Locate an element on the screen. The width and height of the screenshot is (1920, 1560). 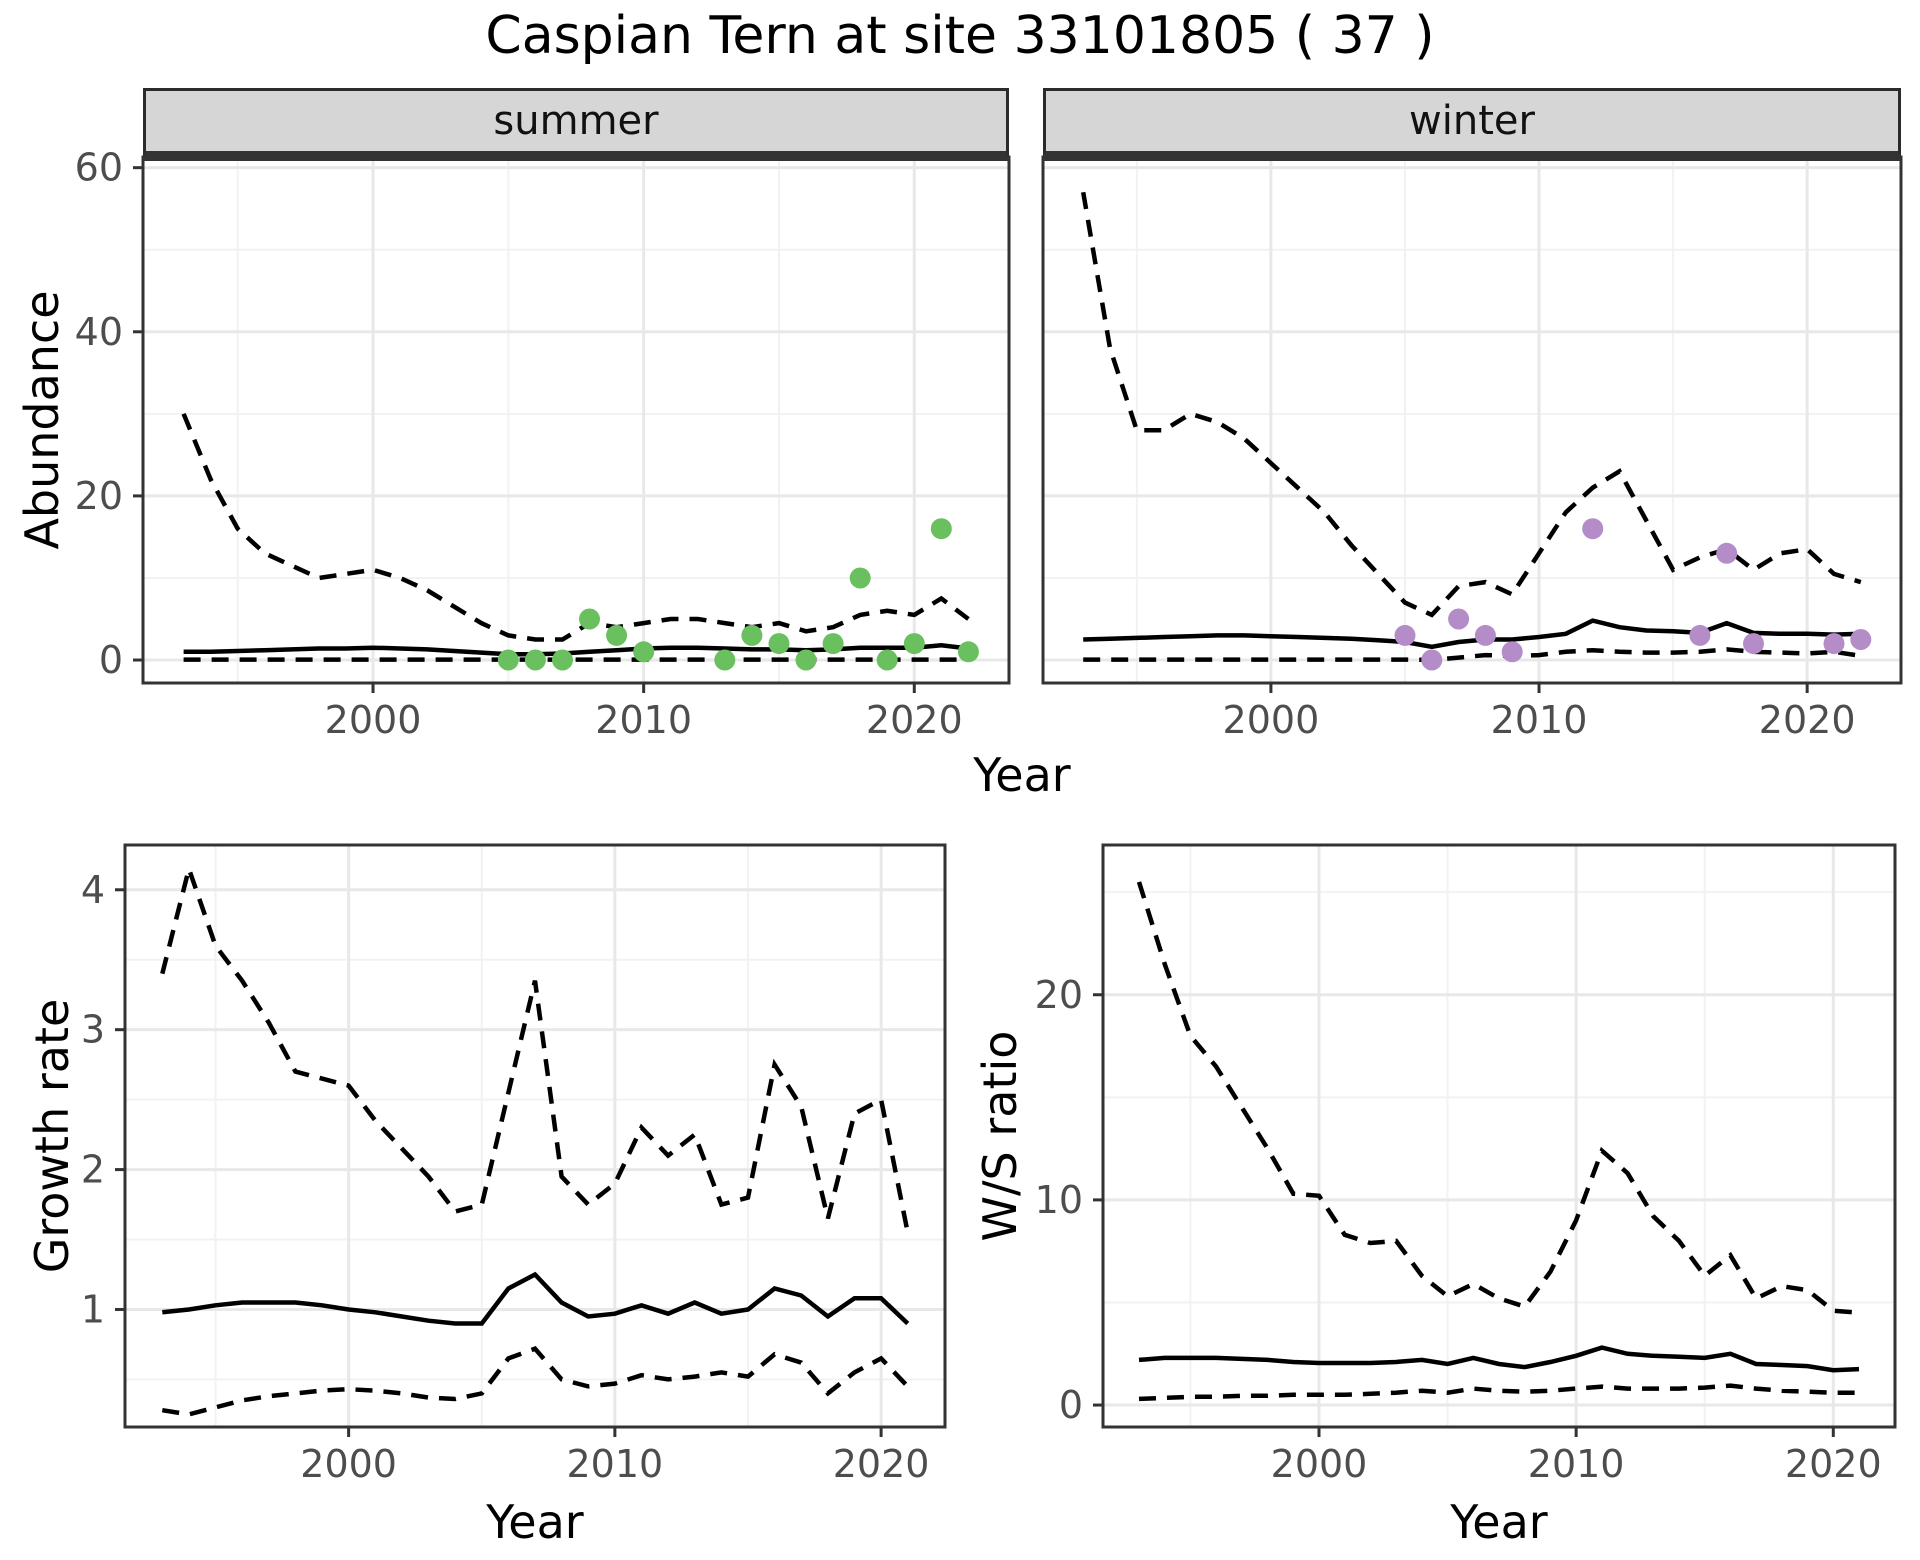
y-tick-label: 1 is located at coordinates (93, 1309).